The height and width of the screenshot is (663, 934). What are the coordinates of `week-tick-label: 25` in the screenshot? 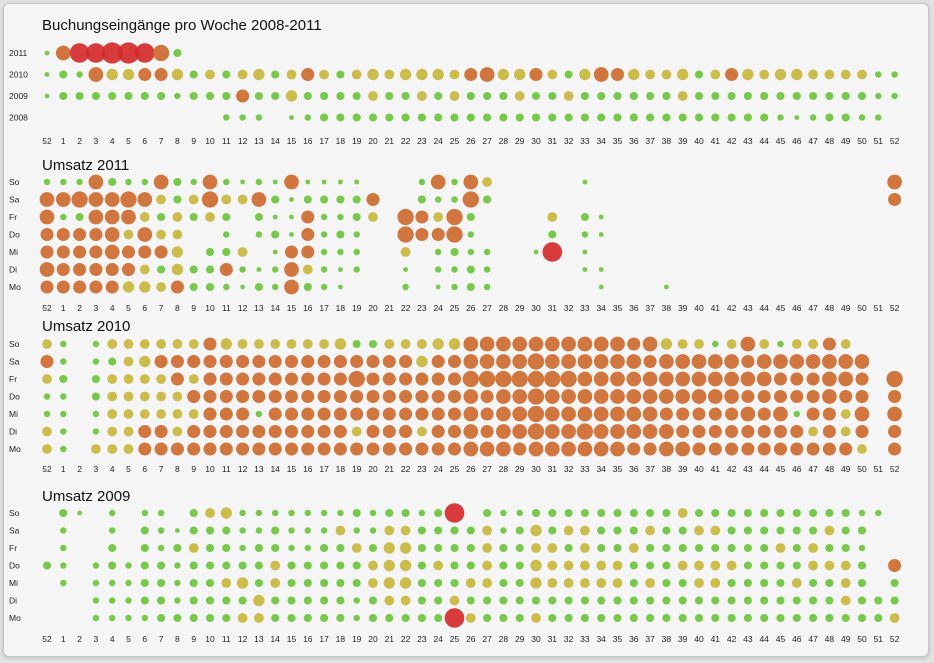 It's located at (455, 639).